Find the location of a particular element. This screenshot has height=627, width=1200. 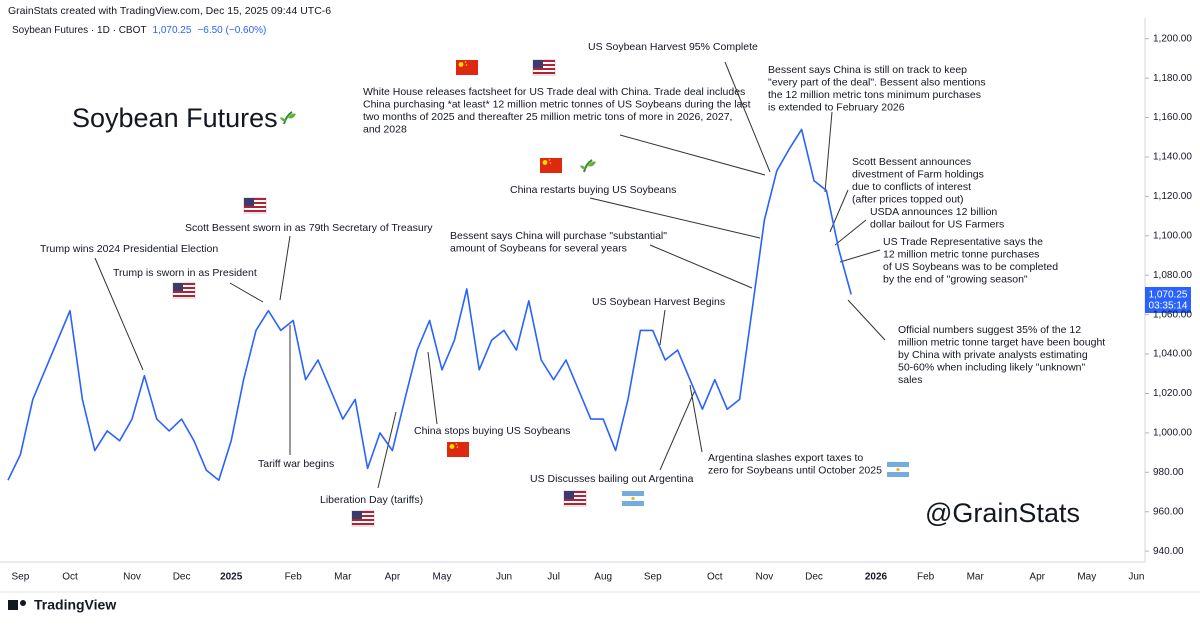

annotation-line: 12 million metric tonne purchases is located at coordinates (961, 254).